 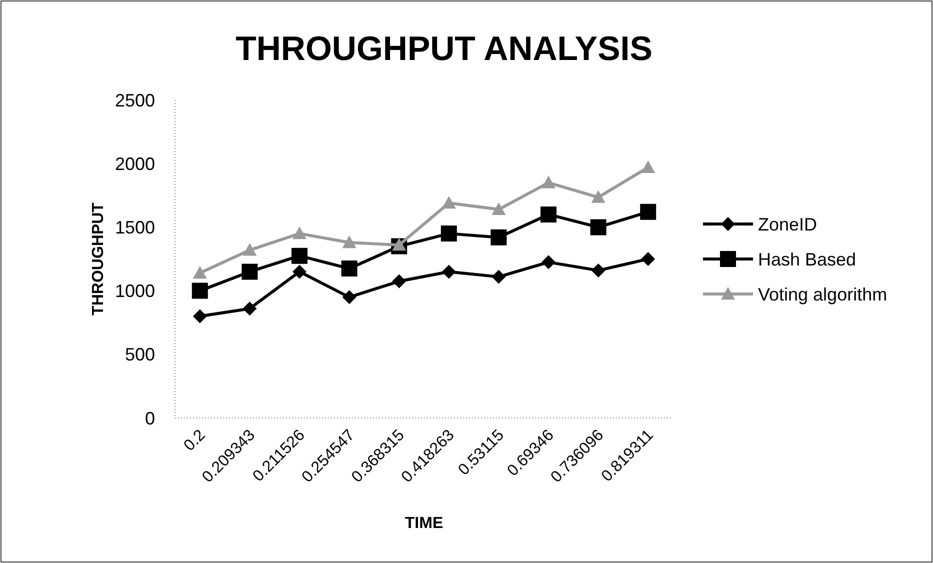 What do you see at coordinates (807, 259) in the screenshot?
I see `legend-label: Hash Based` at bounding box center [807, 259].